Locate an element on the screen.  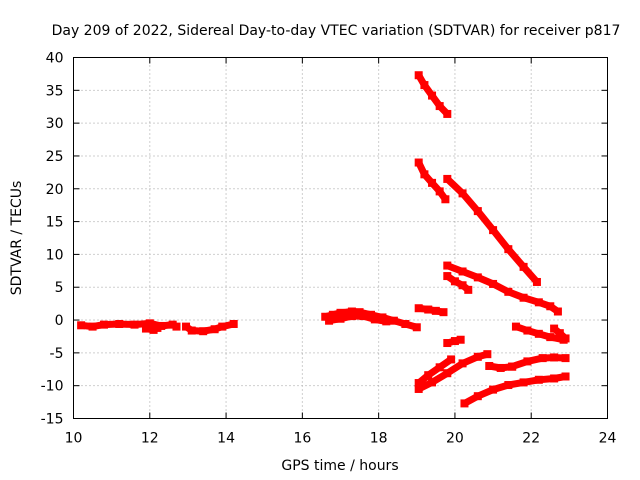
y-tick-label: -10 is located at coordinates (52, 387).